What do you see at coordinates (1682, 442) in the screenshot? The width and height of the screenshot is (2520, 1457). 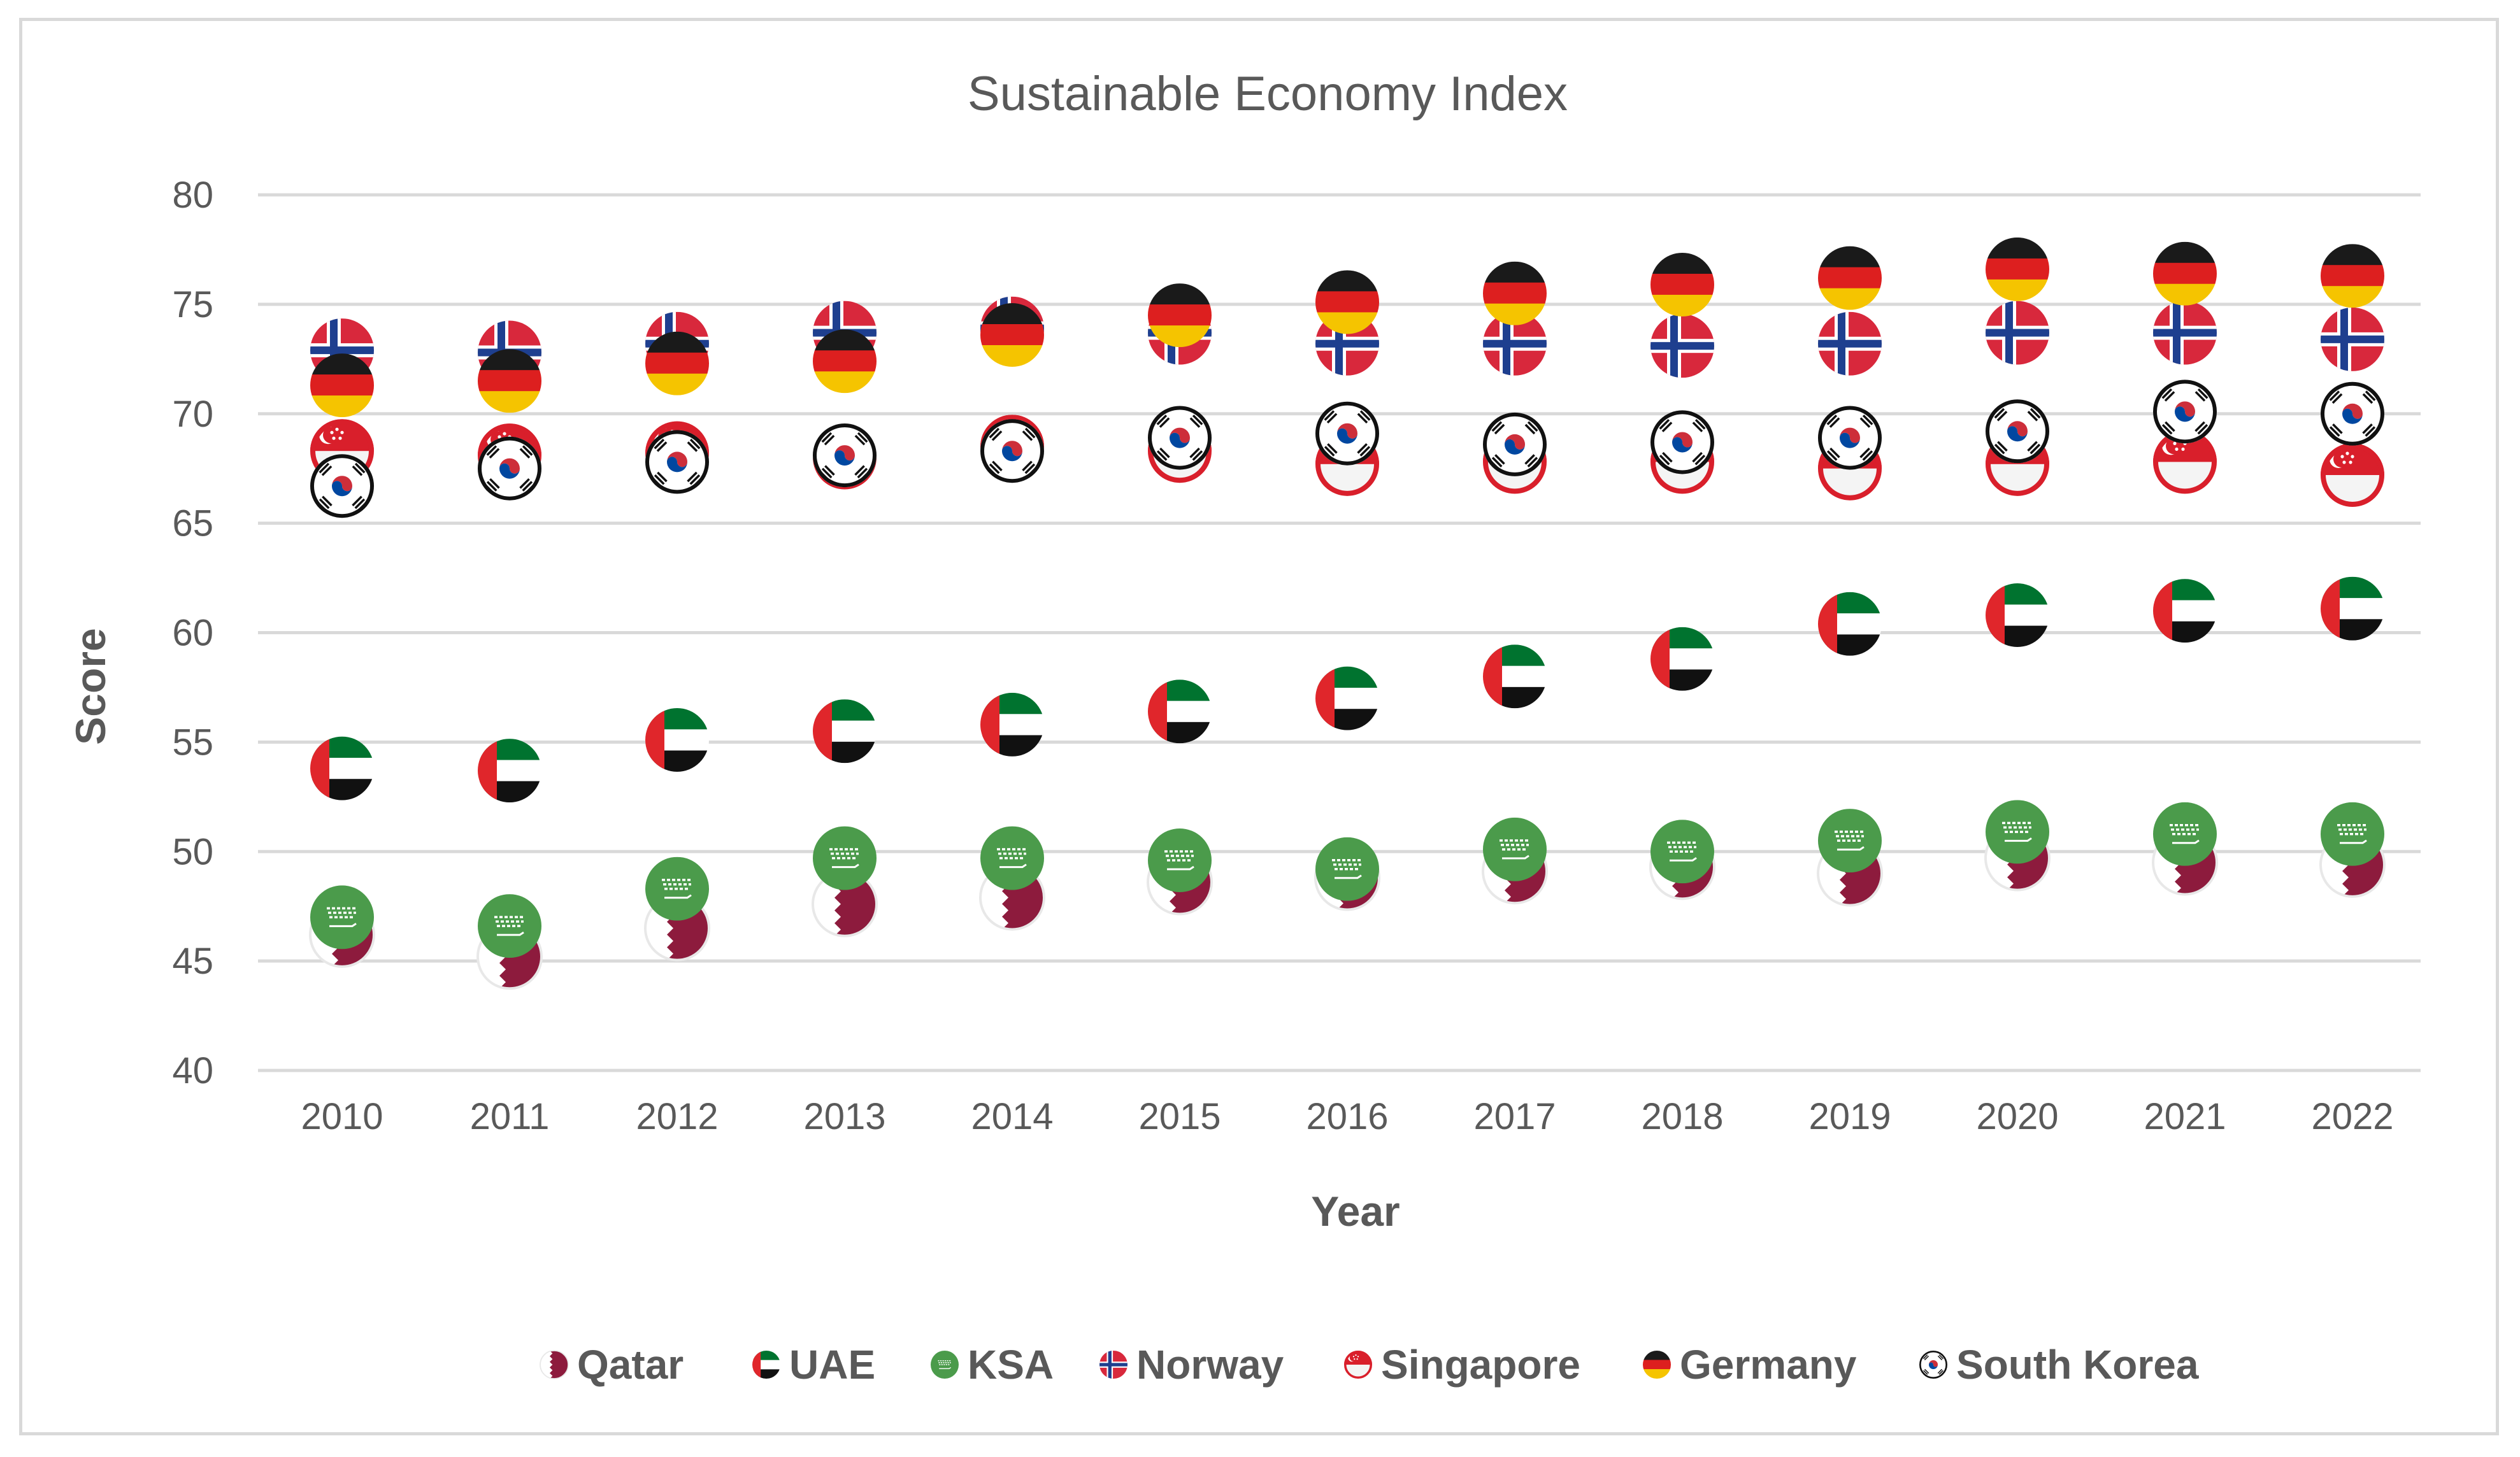 I see `marker-southkorea-2018` at bounding box center [1682, 442].